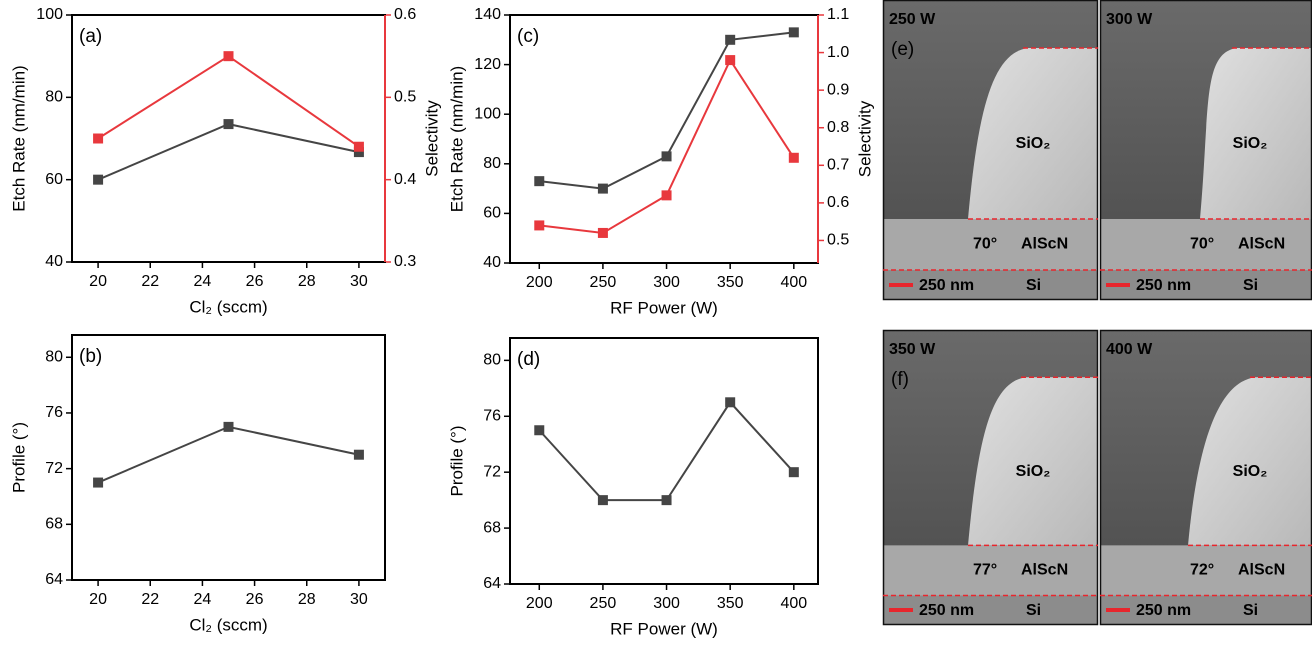 Image resolution: width=1312 pixels, height=650 pixels. I want to click on y-tick-label: 76, so click(54, 412).